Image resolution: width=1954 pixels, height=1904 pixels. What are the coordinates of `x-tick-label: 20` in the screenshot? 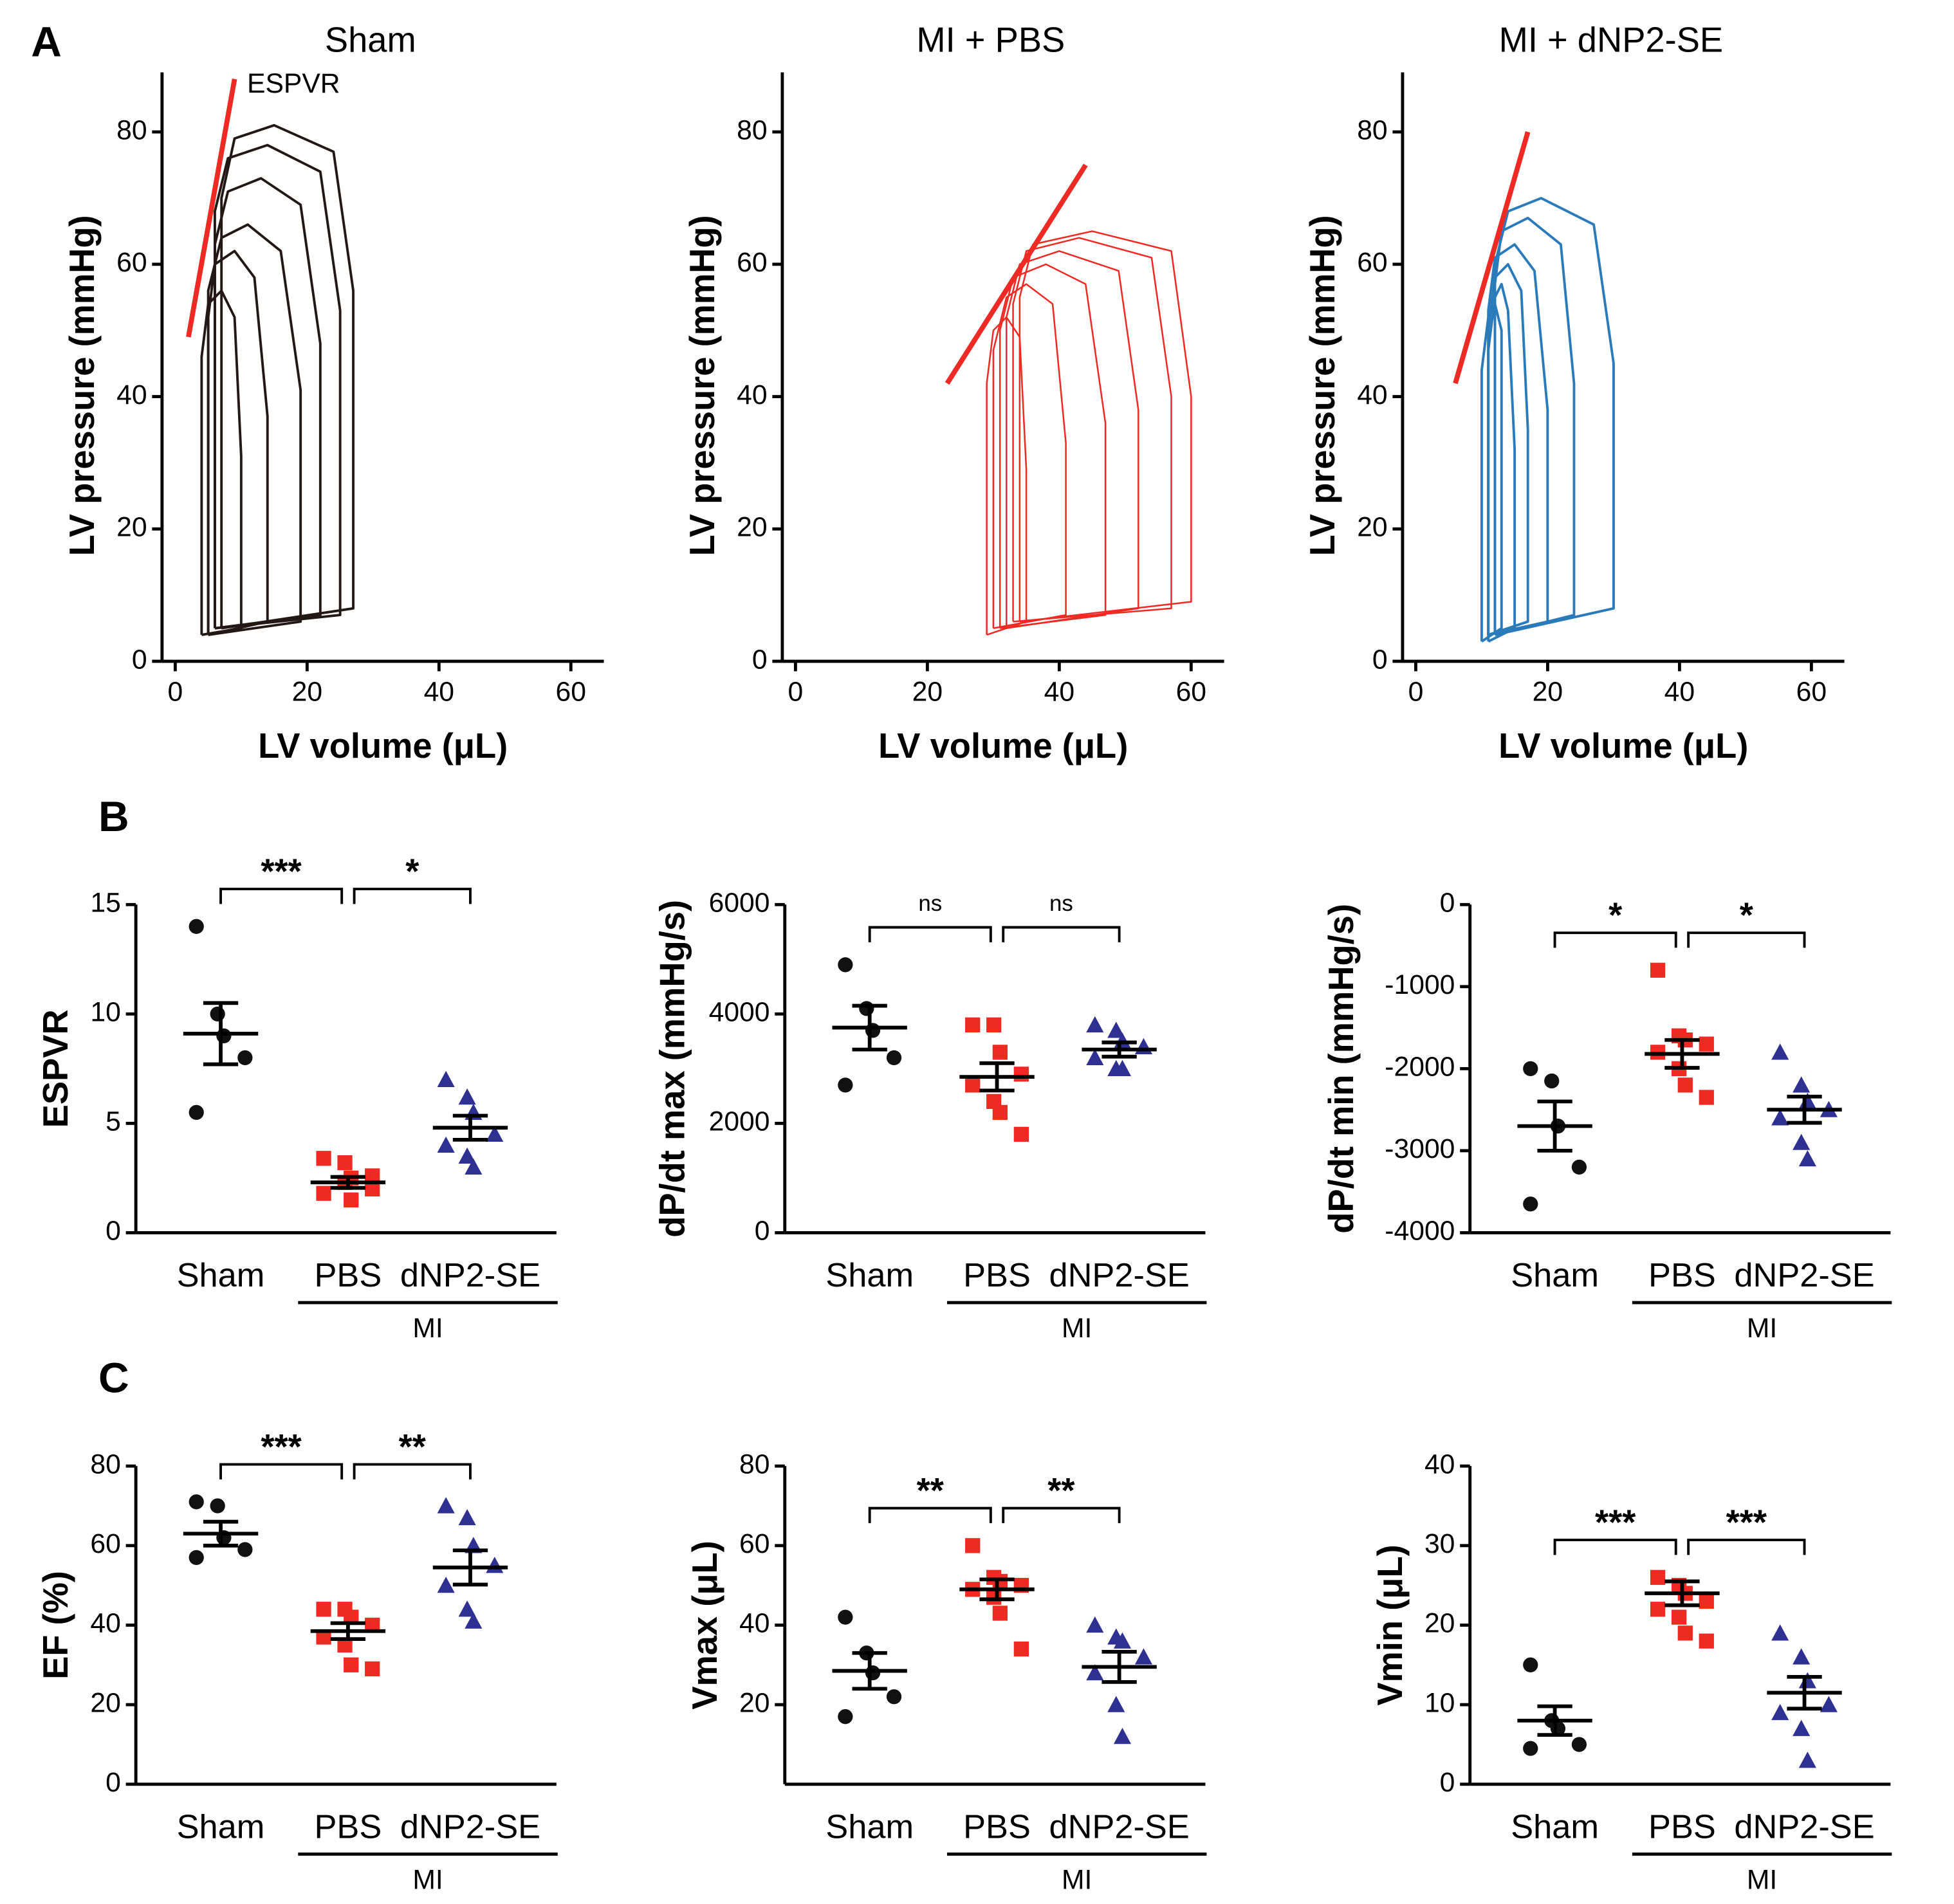 It's located at (307, 692).